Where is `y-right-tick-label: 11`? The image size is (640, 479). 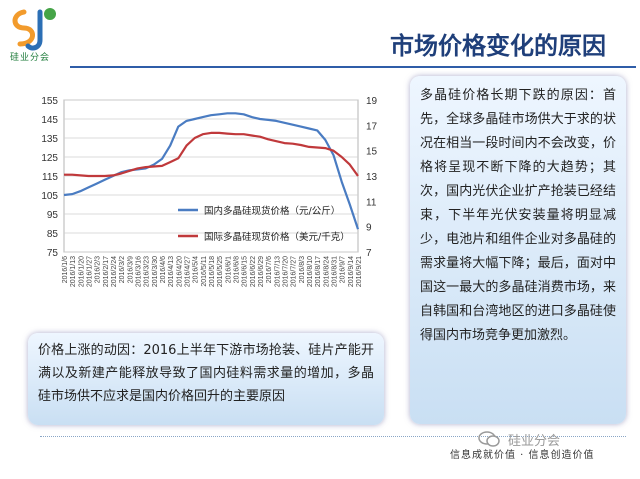
y-right-tick-label: 11 is located at coordinates (371, 202).